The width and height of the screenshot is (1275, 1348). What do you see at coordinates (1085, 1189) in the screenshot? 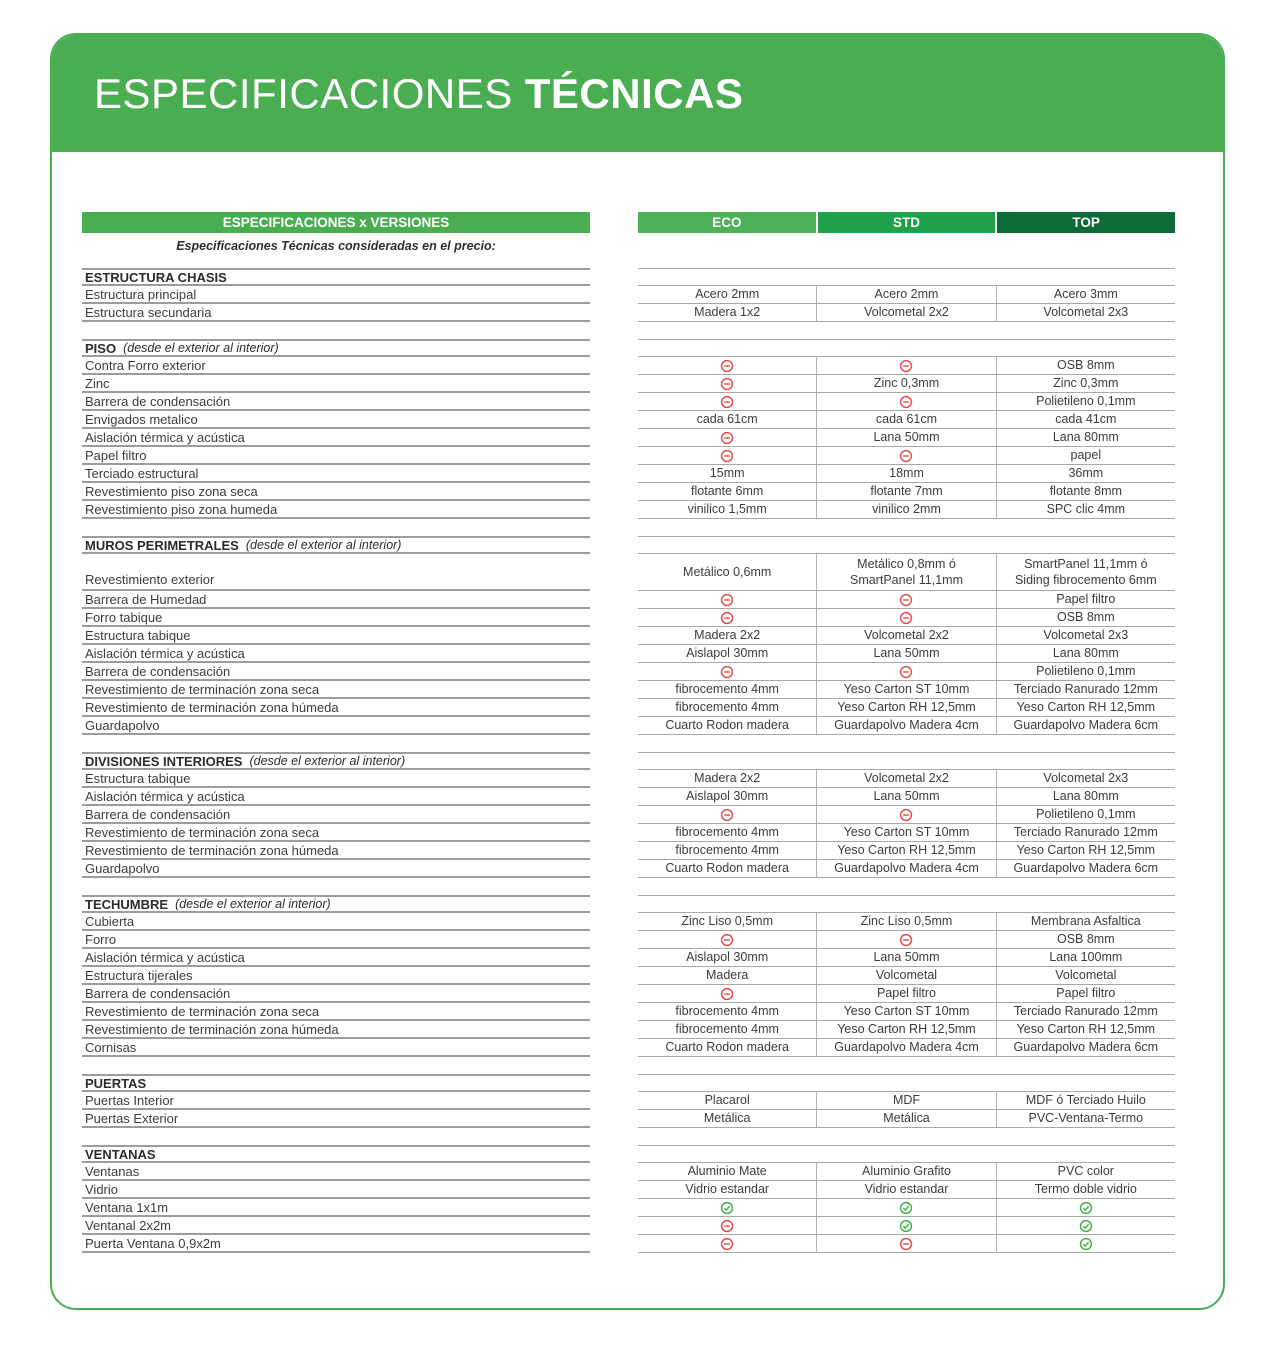
I see `spec-value-top: Termo doble vidrio` at bounding box center [1085, 1189].